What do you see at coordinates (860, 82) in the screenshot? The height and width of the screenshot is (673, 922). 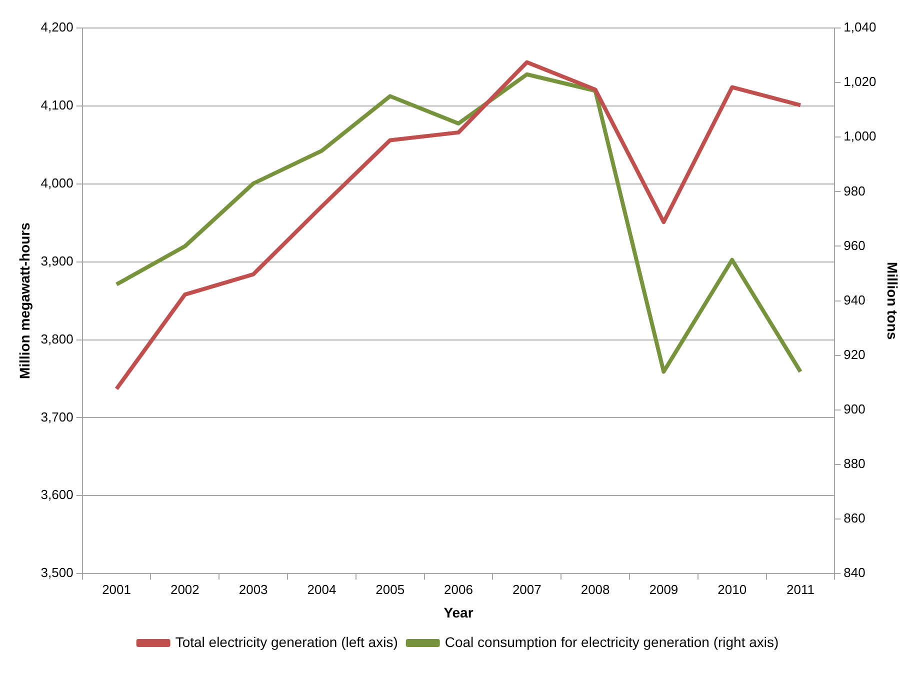 I see `y2-tick-label: 1,020` at bounding box center [860, 82].